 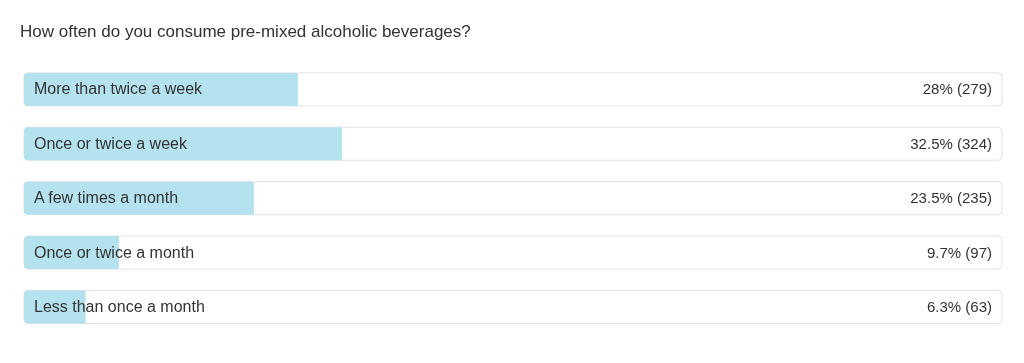 I want to click on data-label: 23.5% (235), so click(x=951, y=198).